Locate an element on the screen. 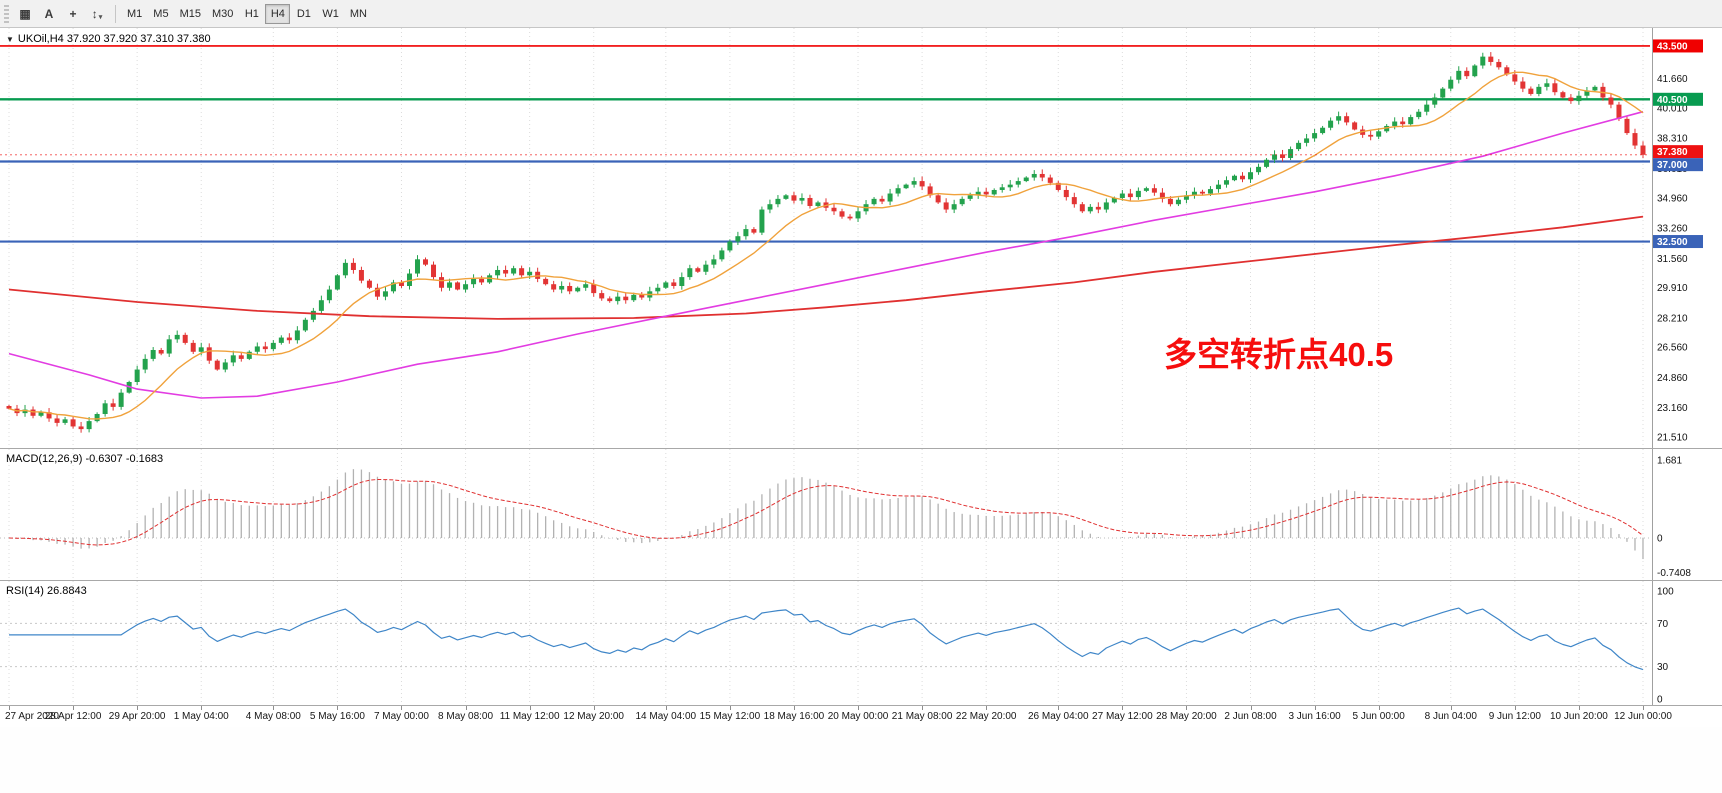 The width and height of the screenshot is (1722, 793). macd-axis-label: 0 is located at coordinates (1660, 539).